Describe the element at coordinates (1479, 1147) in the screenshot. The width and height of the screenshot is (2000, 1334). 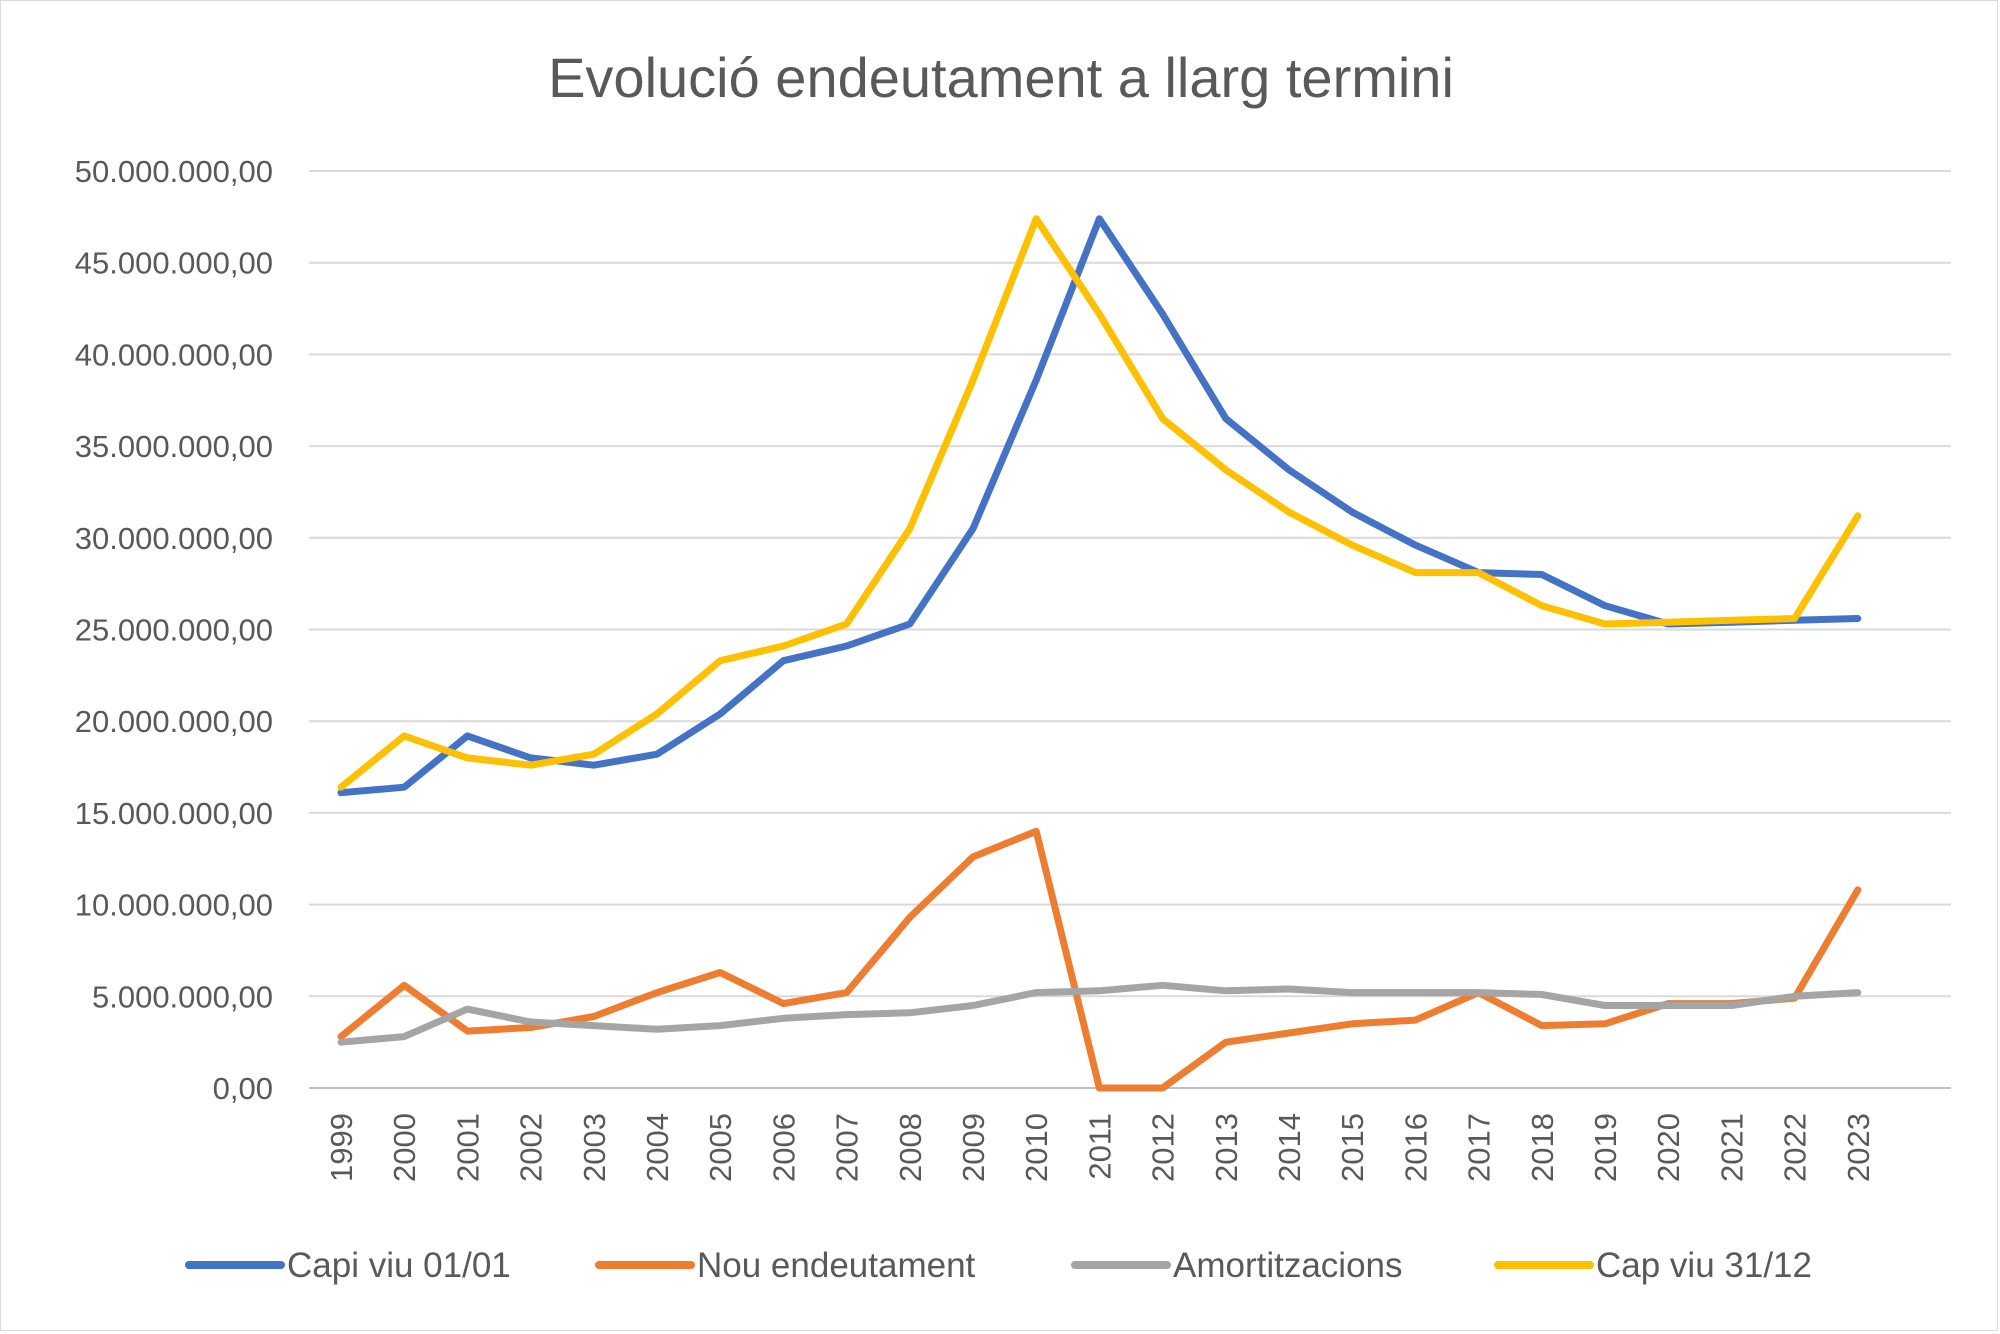
I see `x-tick-label: 2017` at that location.